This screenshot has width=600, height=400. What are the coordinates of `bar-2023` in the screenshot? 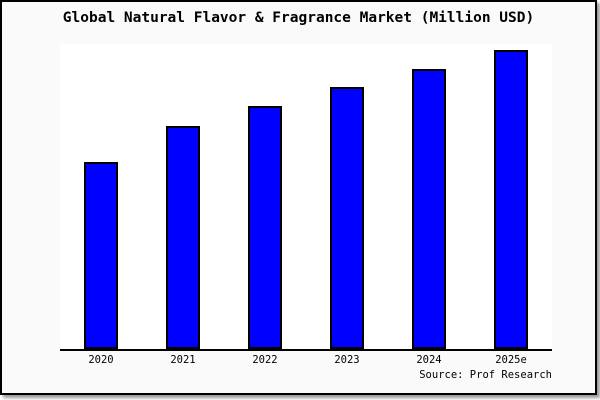 It's located at (347, 218).